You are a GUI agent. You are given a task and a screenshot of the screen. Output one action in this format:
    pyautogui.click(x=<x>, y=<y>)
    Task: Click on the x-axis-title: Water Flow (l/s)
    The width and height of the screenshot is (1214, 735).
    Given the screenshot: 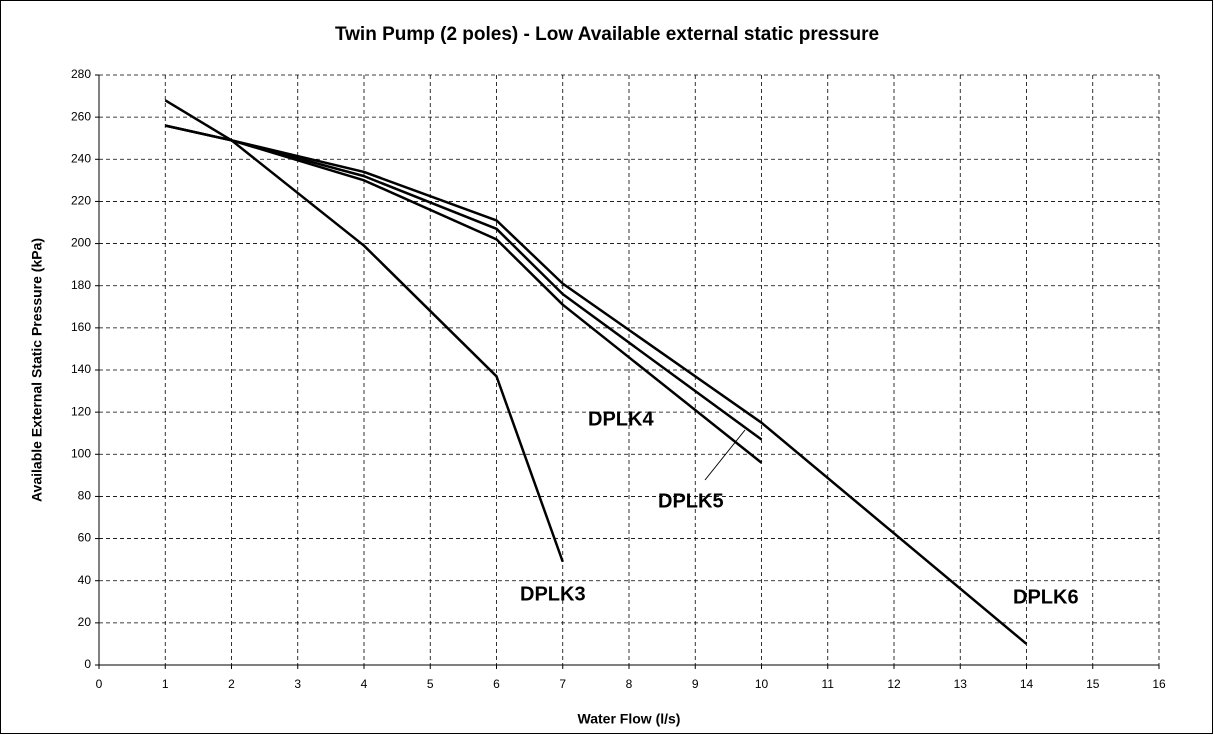 What is the action you would take?
    pyautogui.click(x=629, y=719)
    